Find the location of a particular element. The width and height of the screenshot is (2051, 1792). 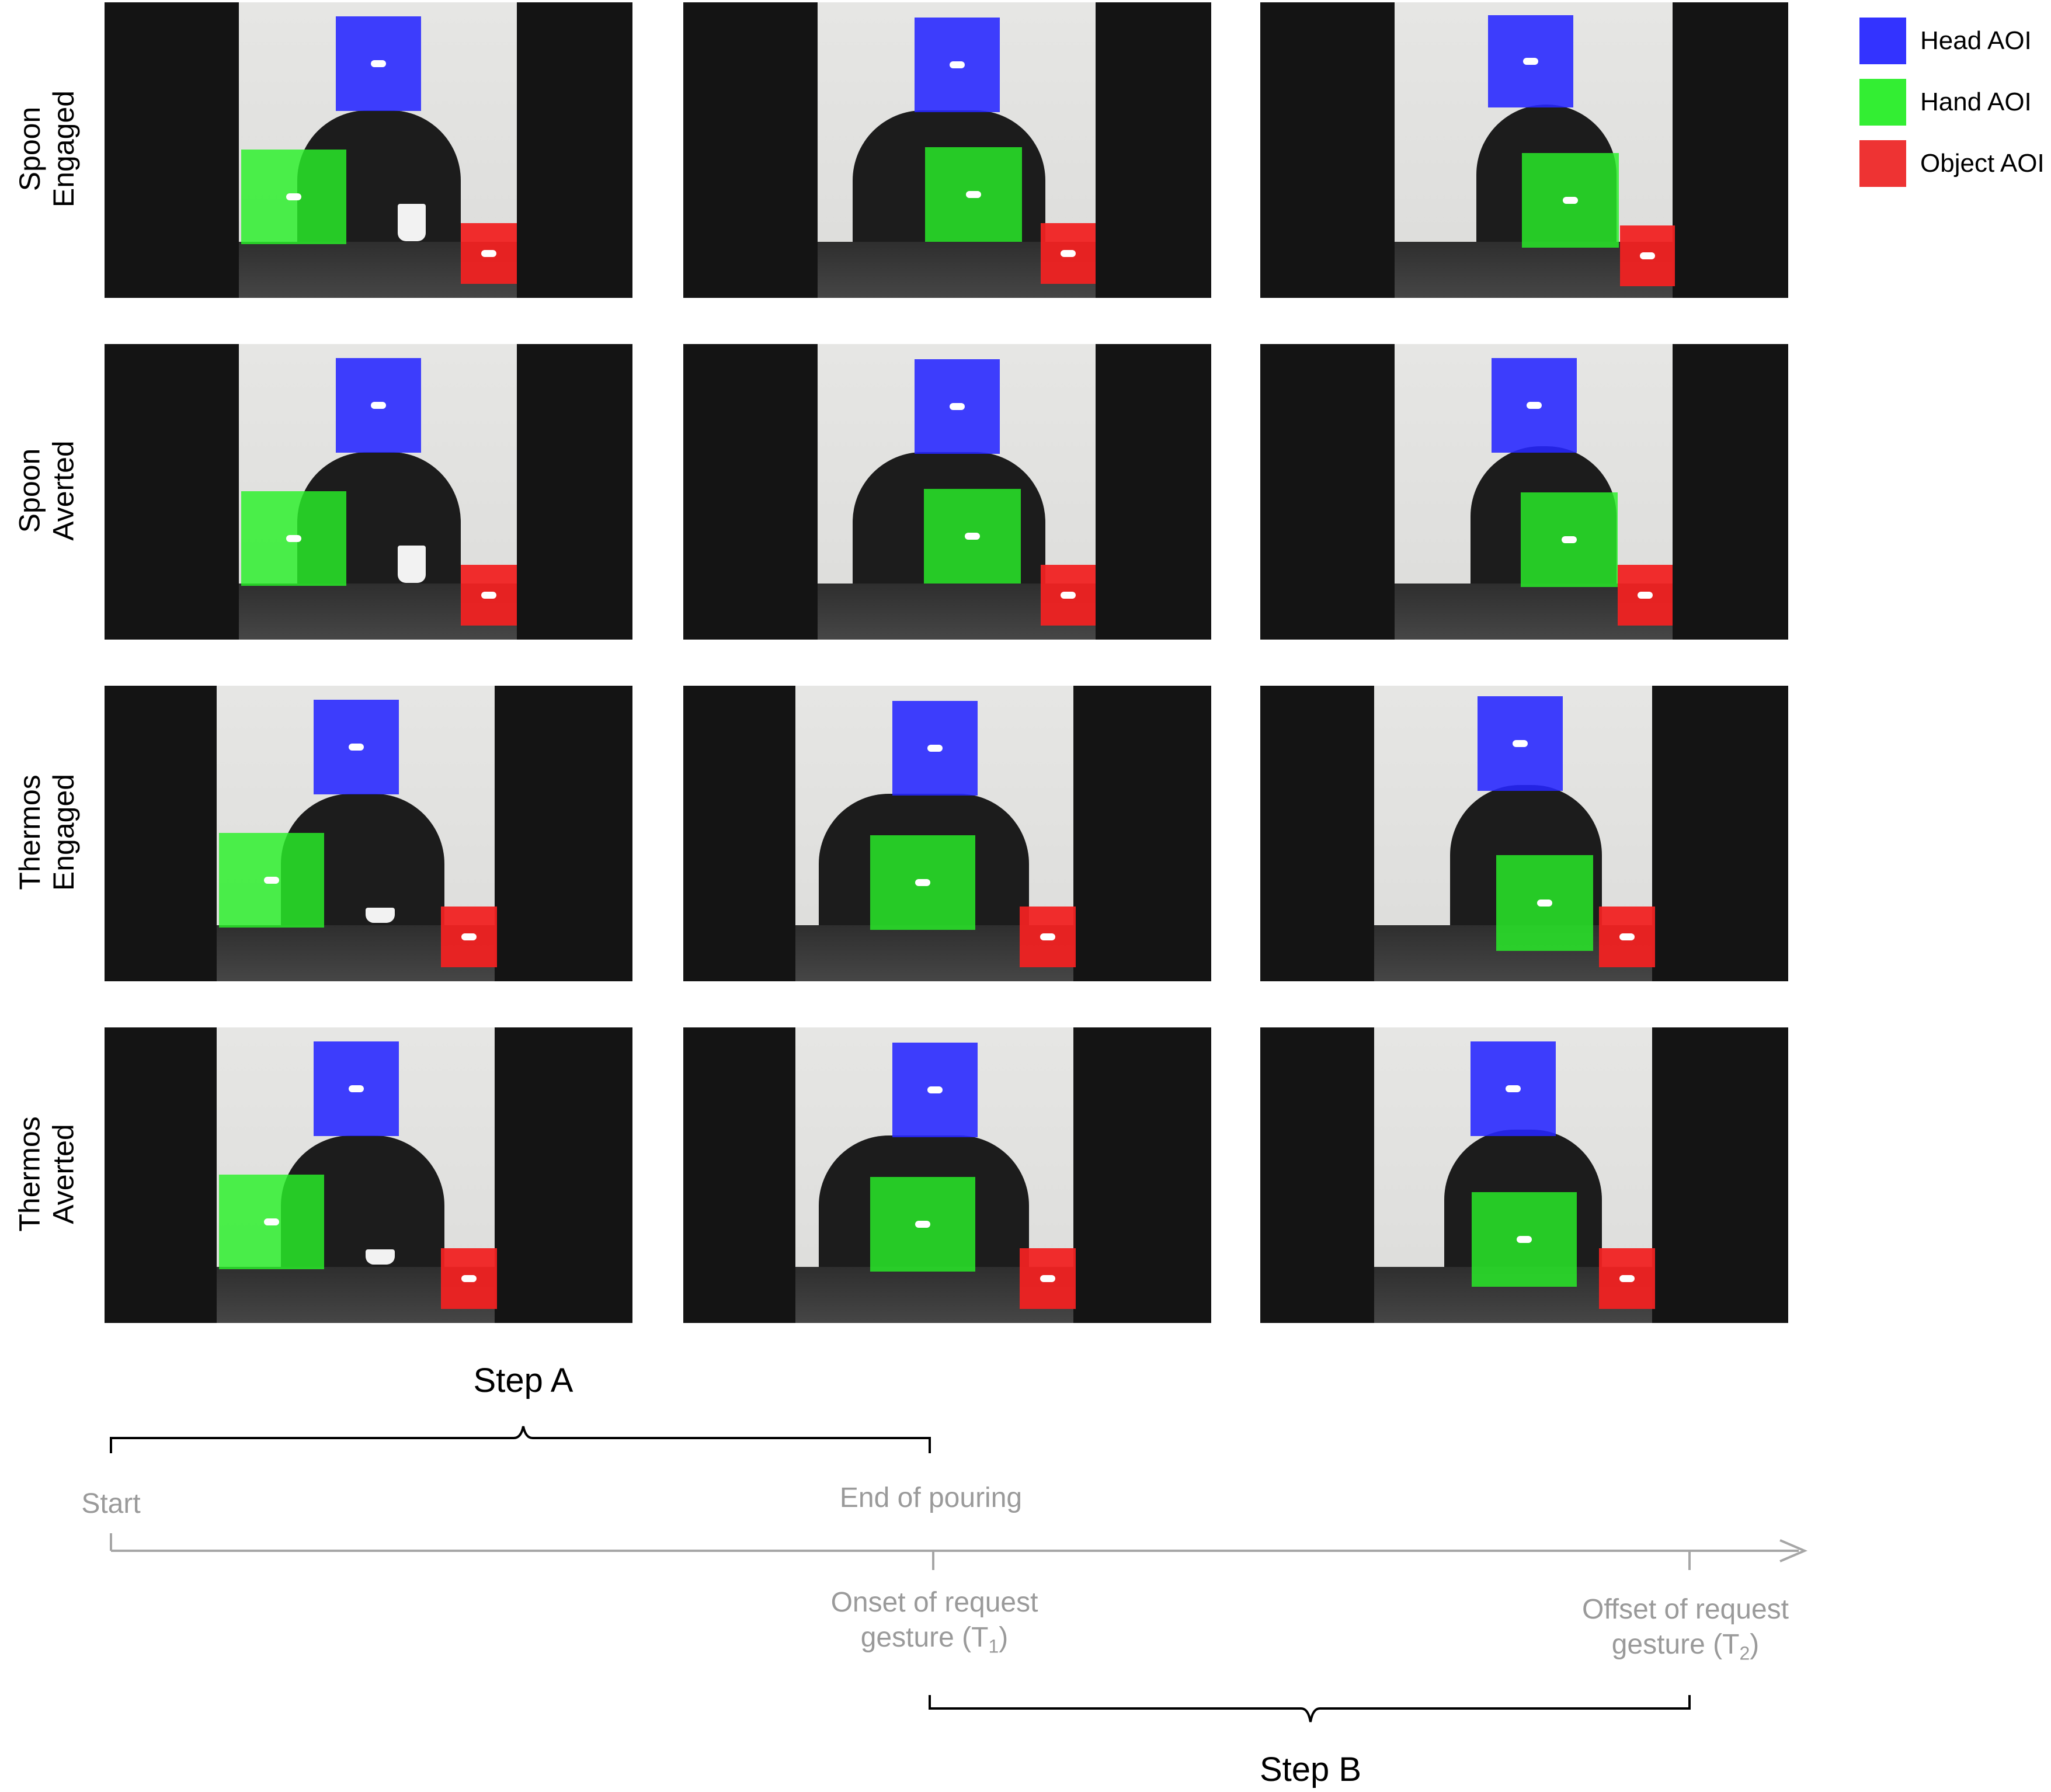

legend-swatch-object is located at coordinates (1882, 163).